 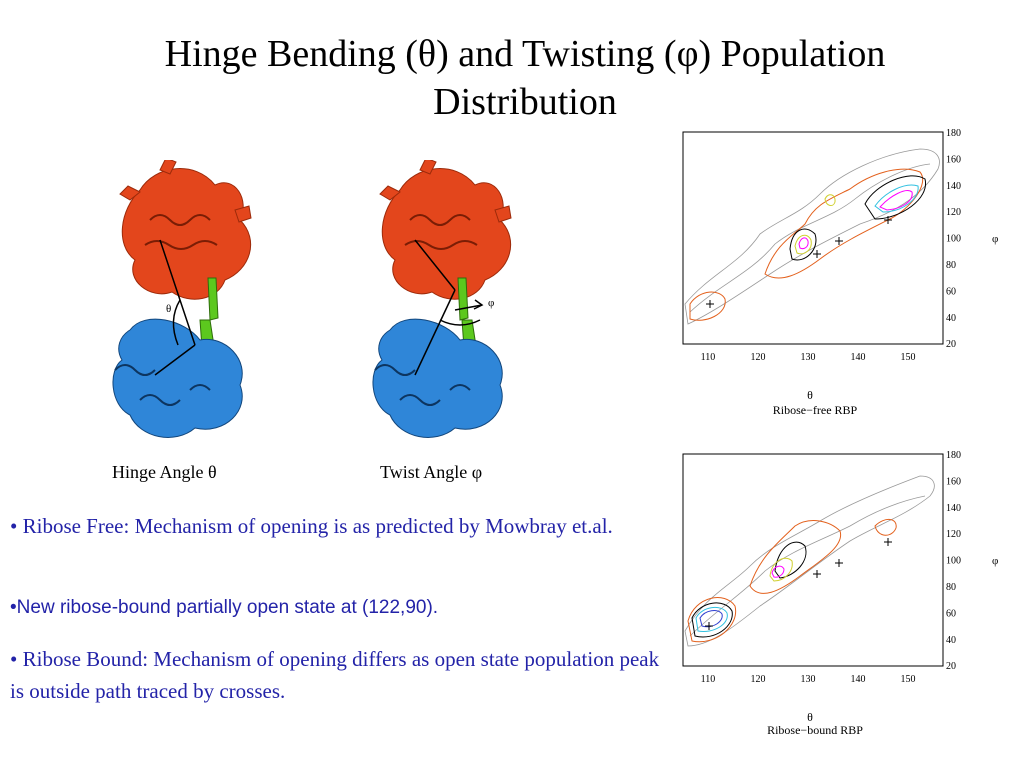 What do you see at coordinates (815, 410) in the screenshot?
I see `plot-ribose-free-name: Ribose−free RBP` at bounding box center [815, 410].